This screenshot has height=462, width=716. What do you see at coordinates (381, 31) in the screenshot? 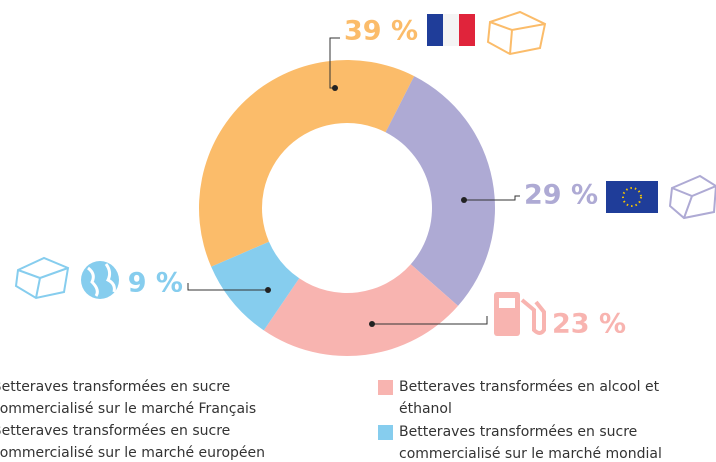
I see `value-label: 39 %` at bounding box center [381, 31].